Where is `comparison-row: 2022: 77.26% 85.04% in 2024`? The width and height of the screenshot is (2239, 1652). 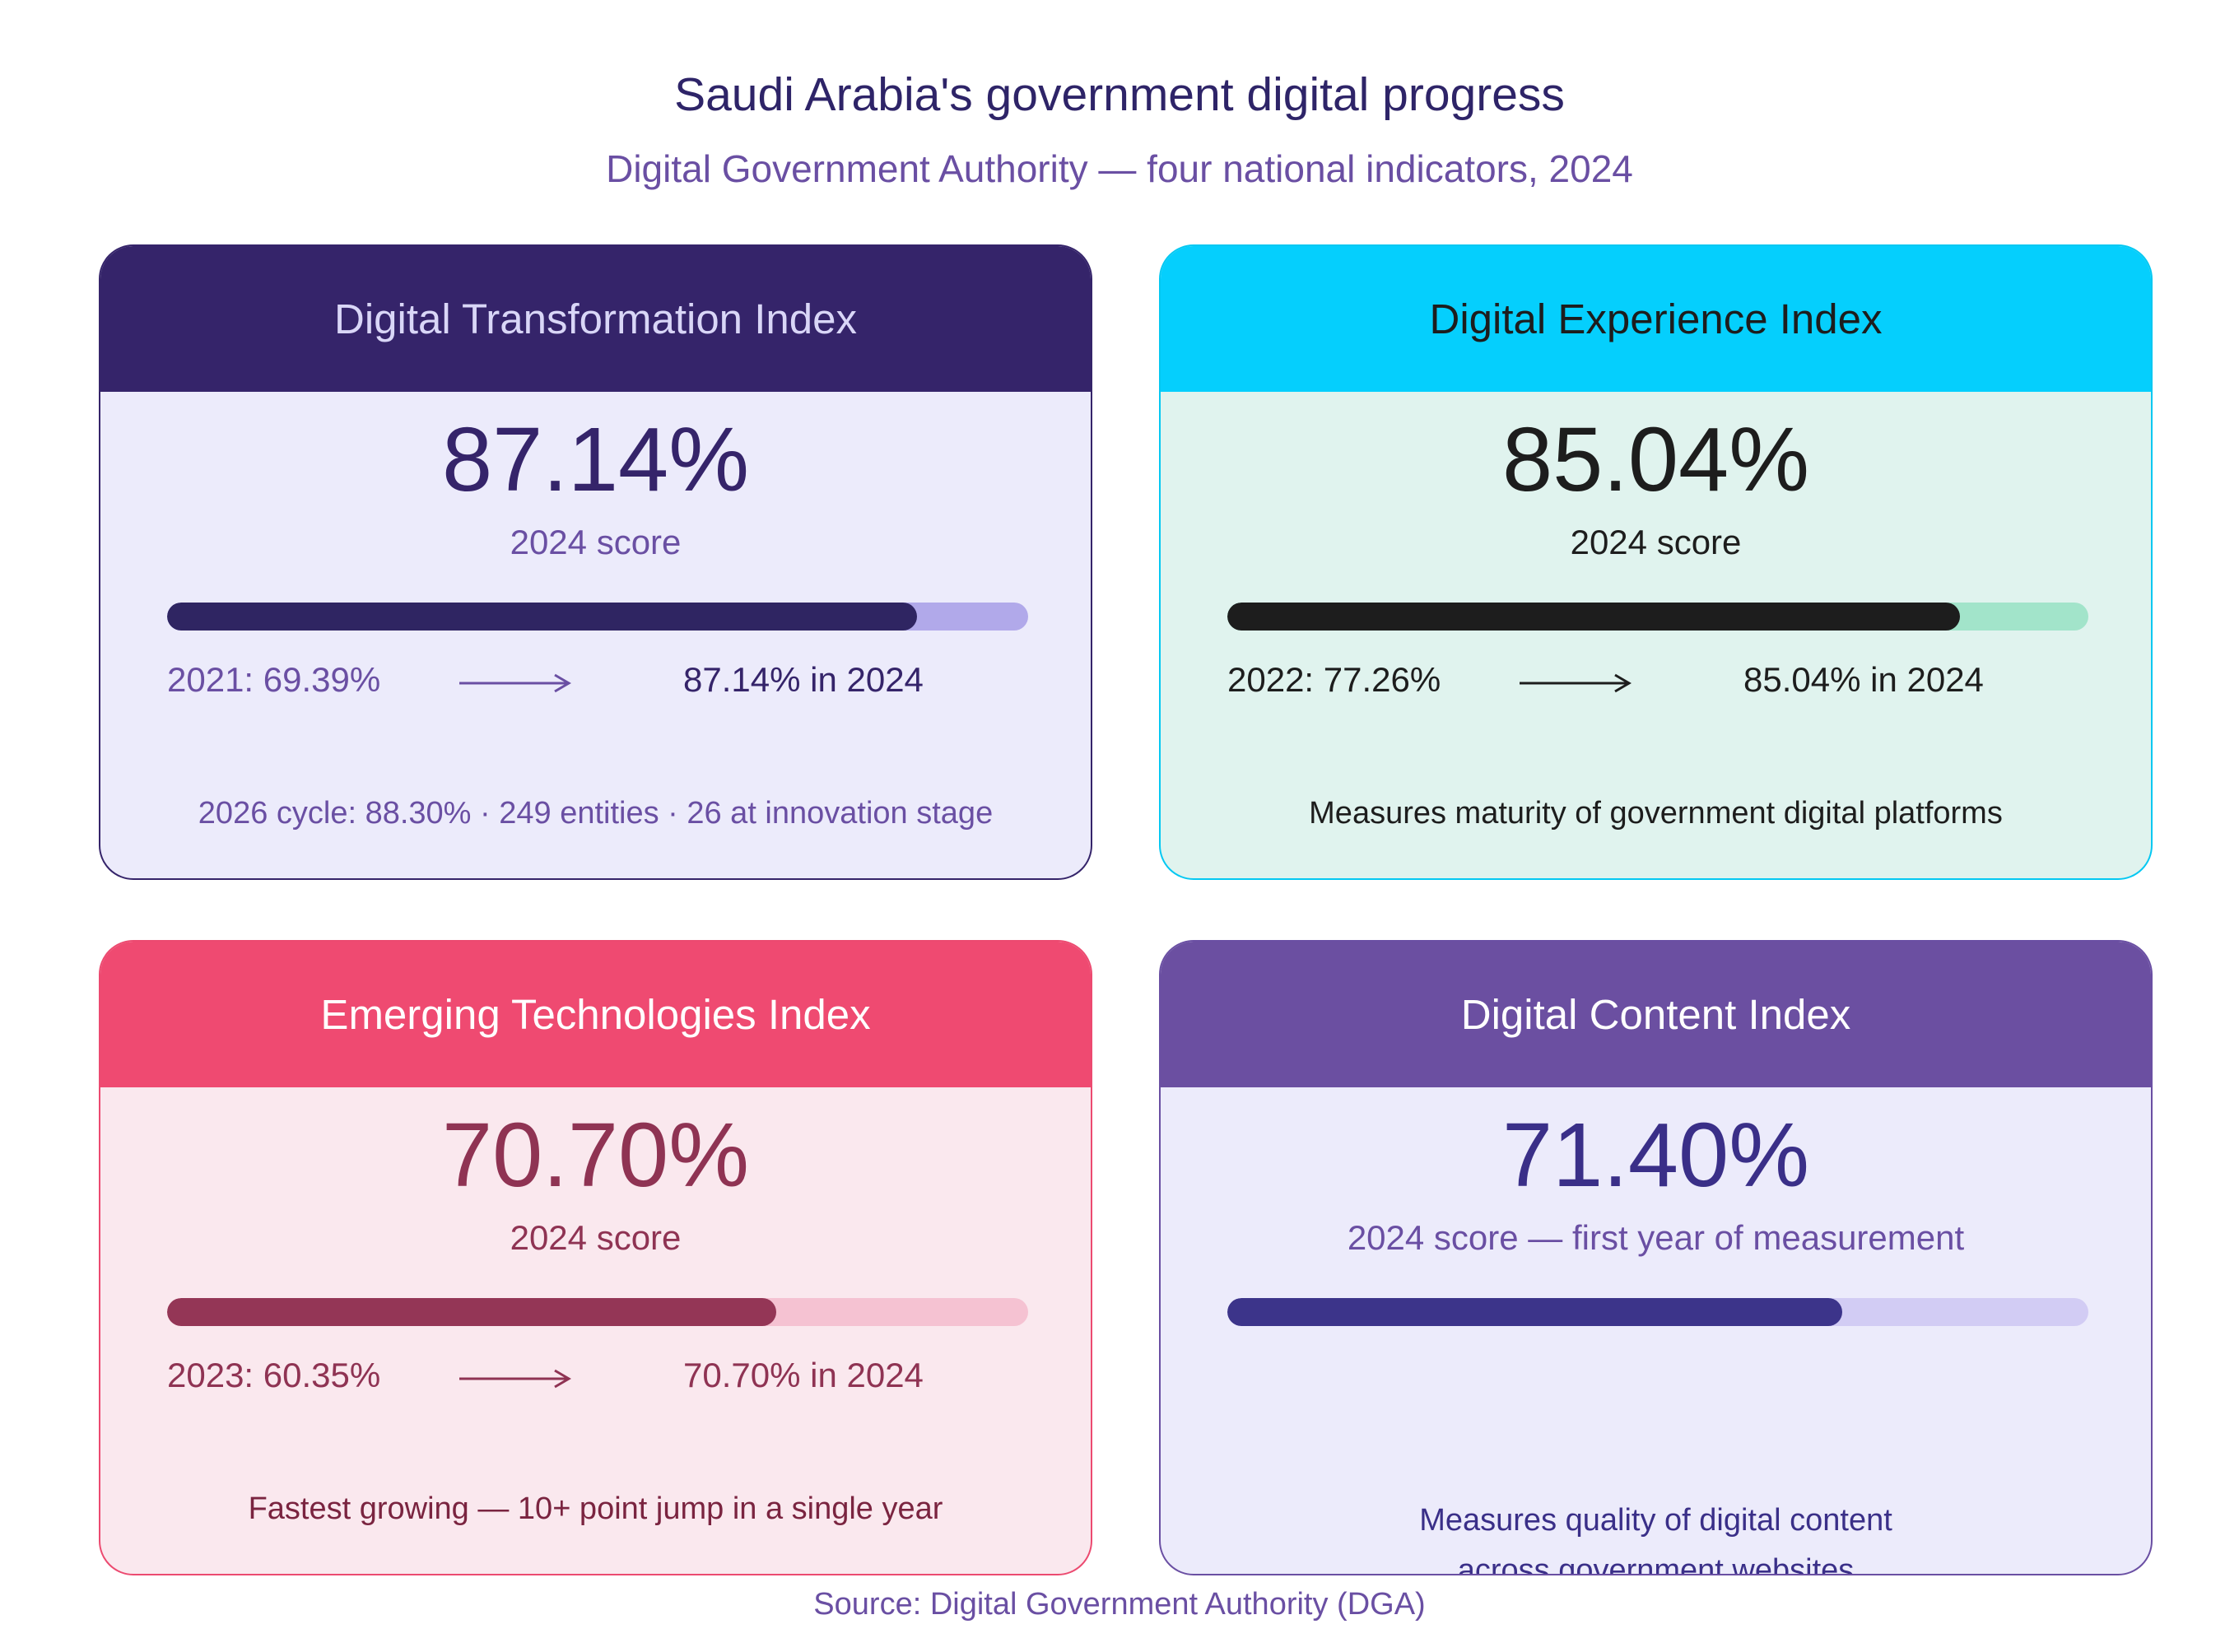 comparison-row: 2022: 77.26% 85.04% in 2024 is located at coordinates (1657, 685).